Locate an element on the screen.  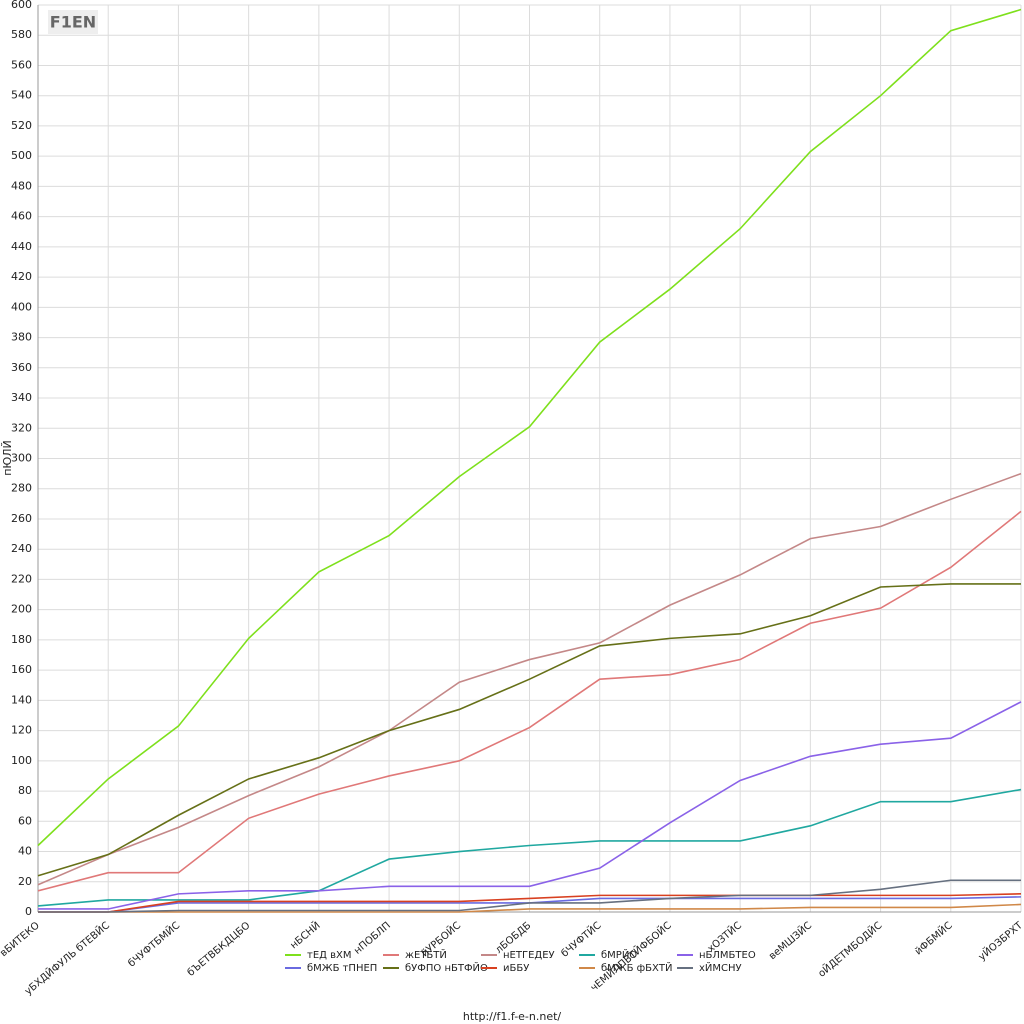
y-tick-label: 420 is located at coordinates (21, 276).